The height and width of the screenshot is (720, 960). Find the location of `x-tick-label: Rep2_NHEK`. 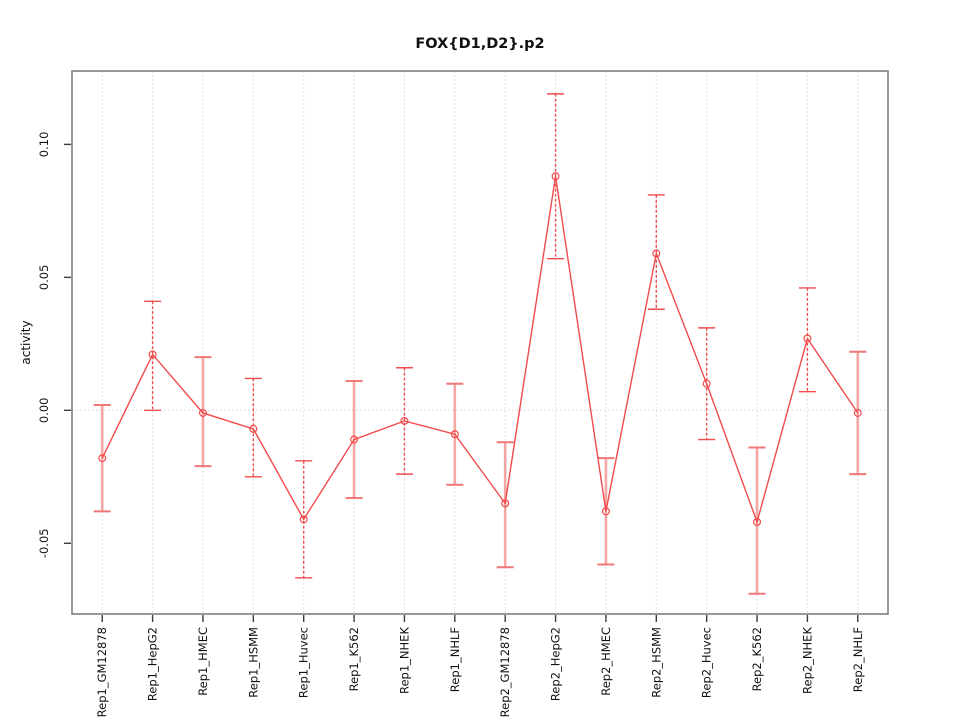

x-tick-label: Rep2_NHEK is located at coordinates (807, 660).